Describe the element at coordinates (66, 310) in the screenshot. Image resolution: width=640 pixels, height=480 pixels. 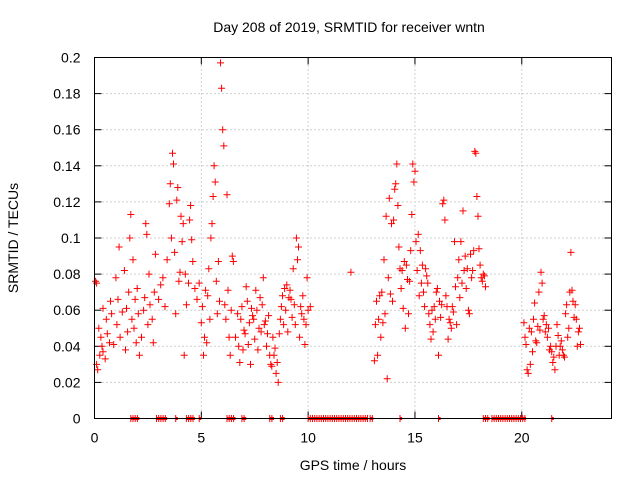
I see `y-tick-label: 0.06` at that location.